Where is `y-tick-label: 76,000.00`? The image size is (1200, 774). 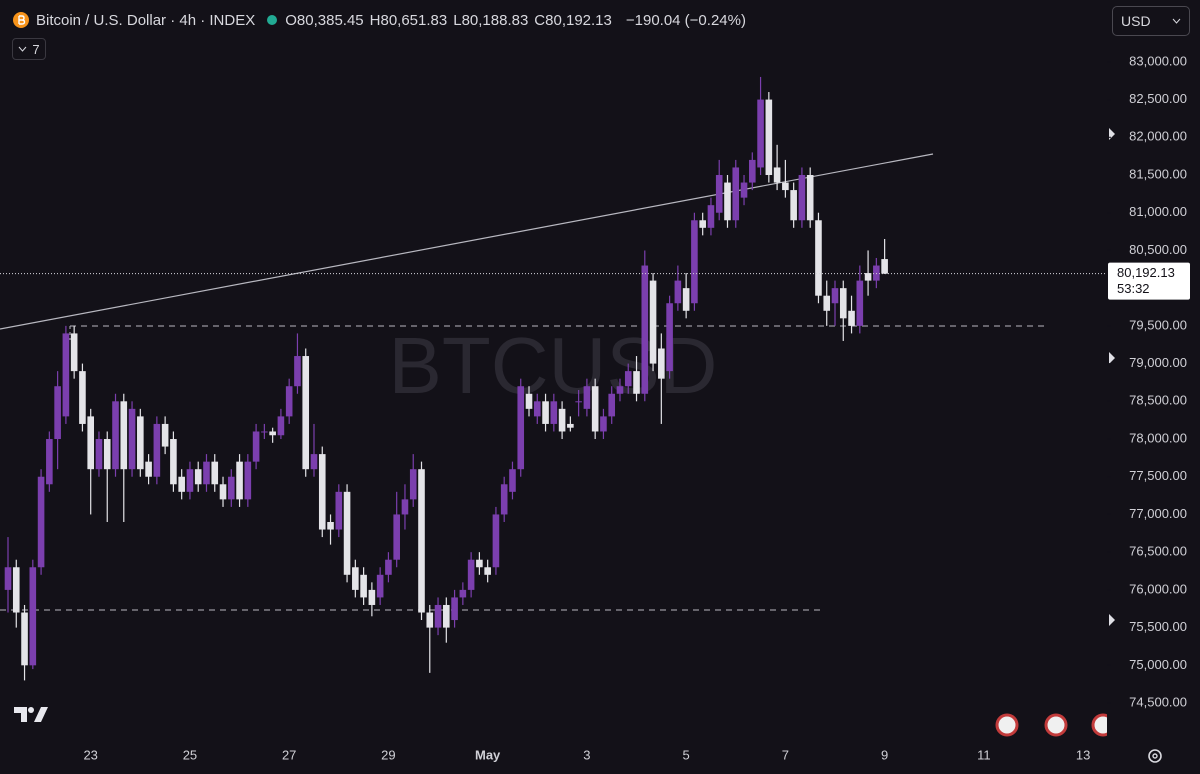
y-tick-label: 76,000.00 is located at coordinates (1158, 588).